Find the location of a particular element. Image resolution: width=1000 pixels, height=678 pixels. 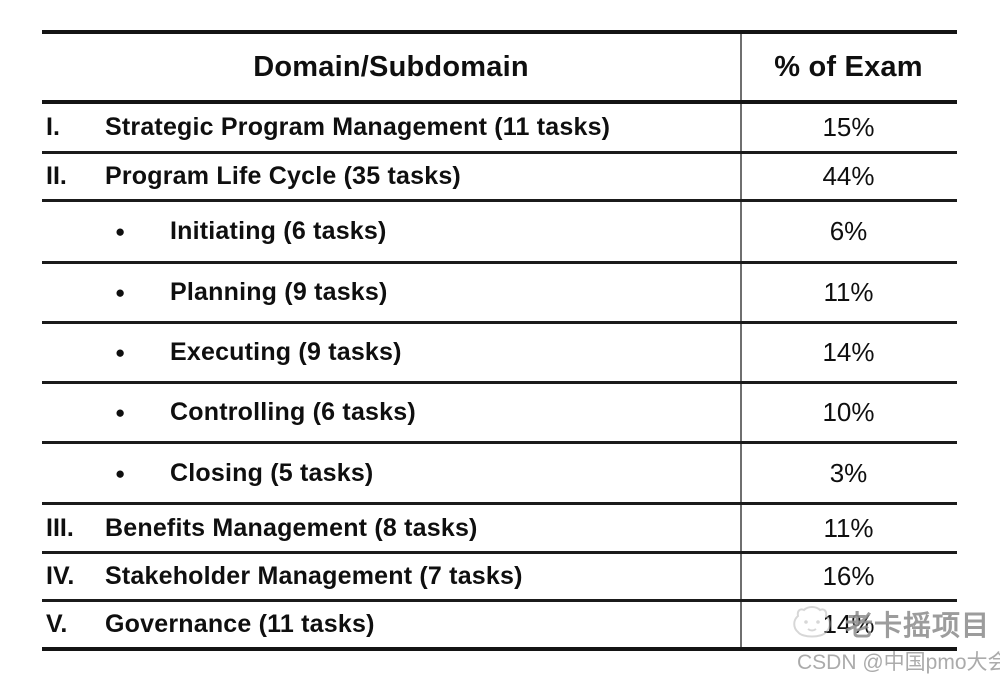

row-label: Closing (5 tasks) is located at coordinates (272, 472).